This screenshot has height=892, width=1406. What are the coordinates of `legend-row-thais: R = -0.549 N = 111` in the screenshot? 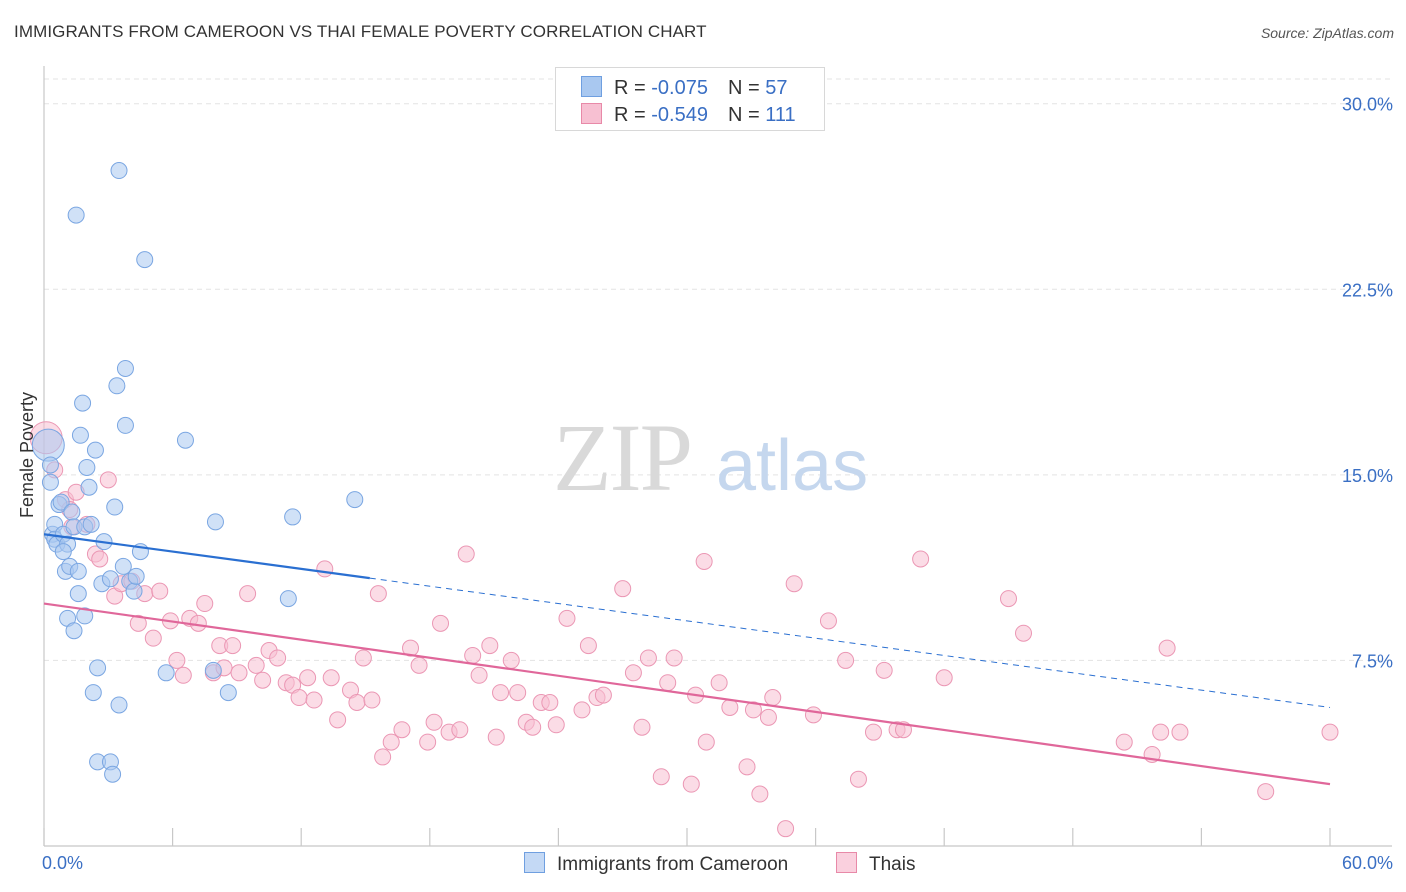 It's located at (688, 115).